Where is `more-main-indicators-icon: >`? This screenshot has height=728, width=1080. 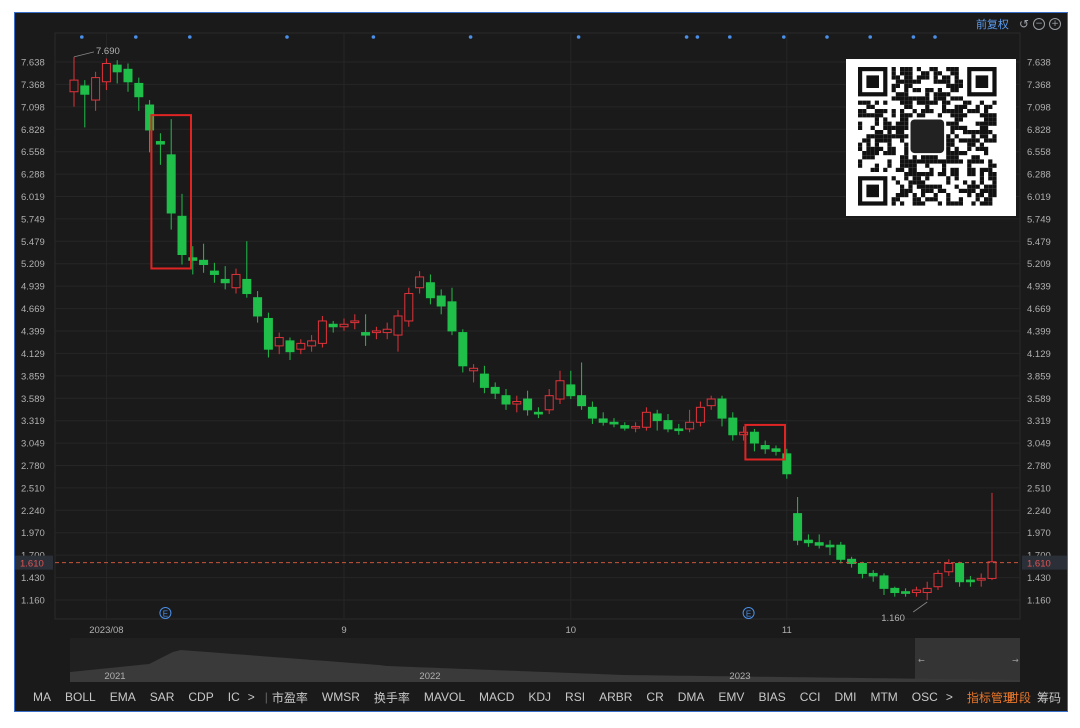
more-main-indicators-icon: > is located at coordinates (251, 697).